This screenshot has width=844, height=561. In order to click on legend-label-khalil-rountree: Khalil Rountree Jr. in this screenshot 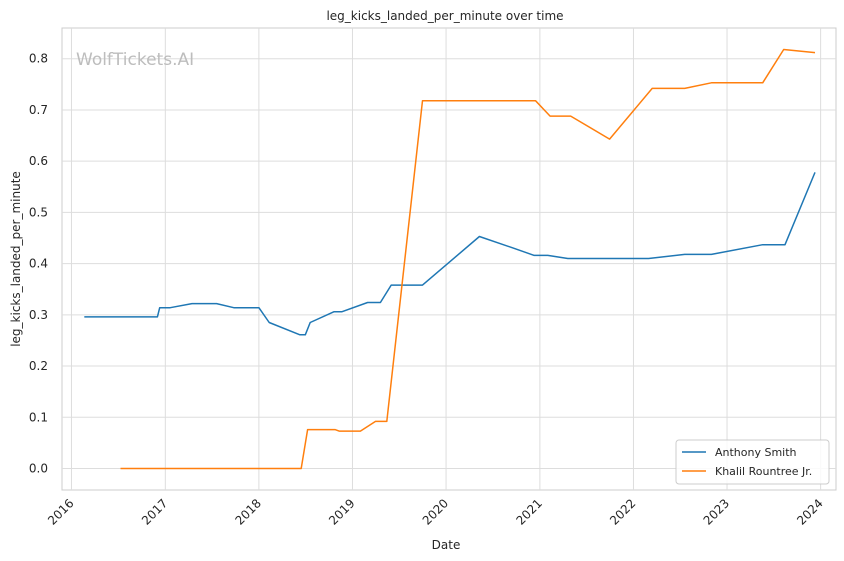, I will do `click(763, 471)`.